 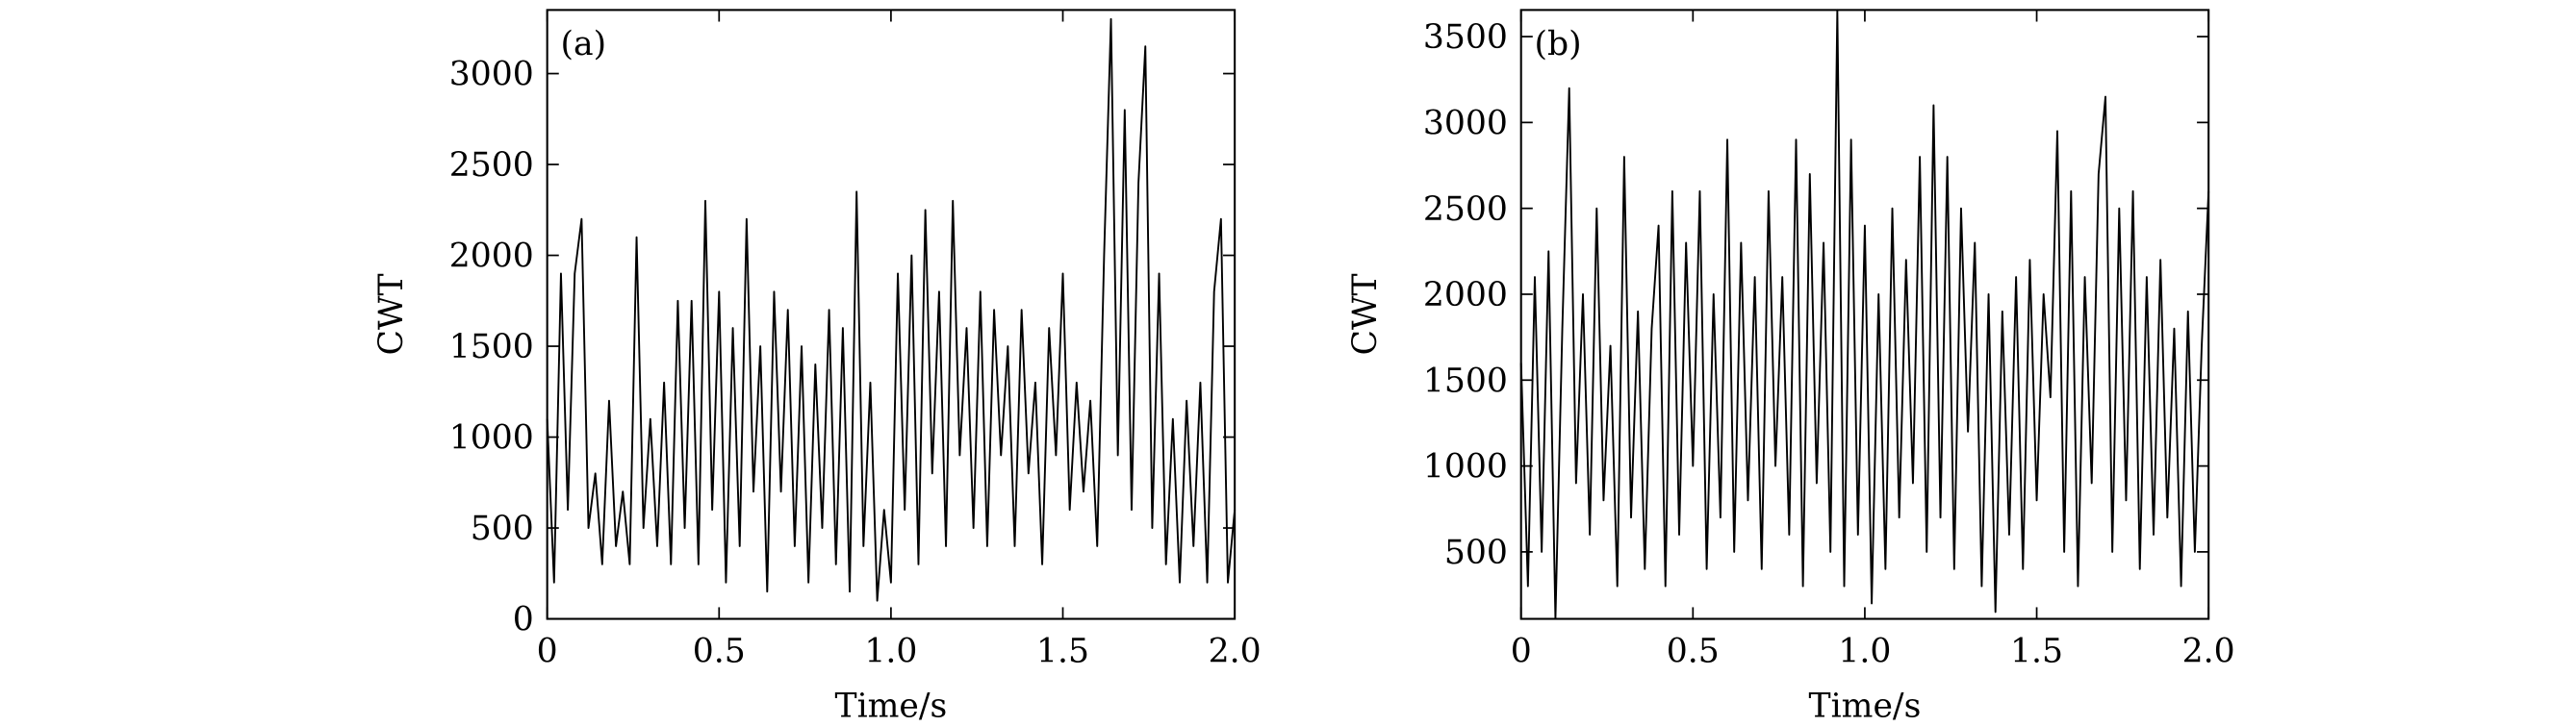 What do you see at coordinates (1465, 37) in the screenshot?
I see `y-tick-label: 3500` at bounding box center [1465, 37].